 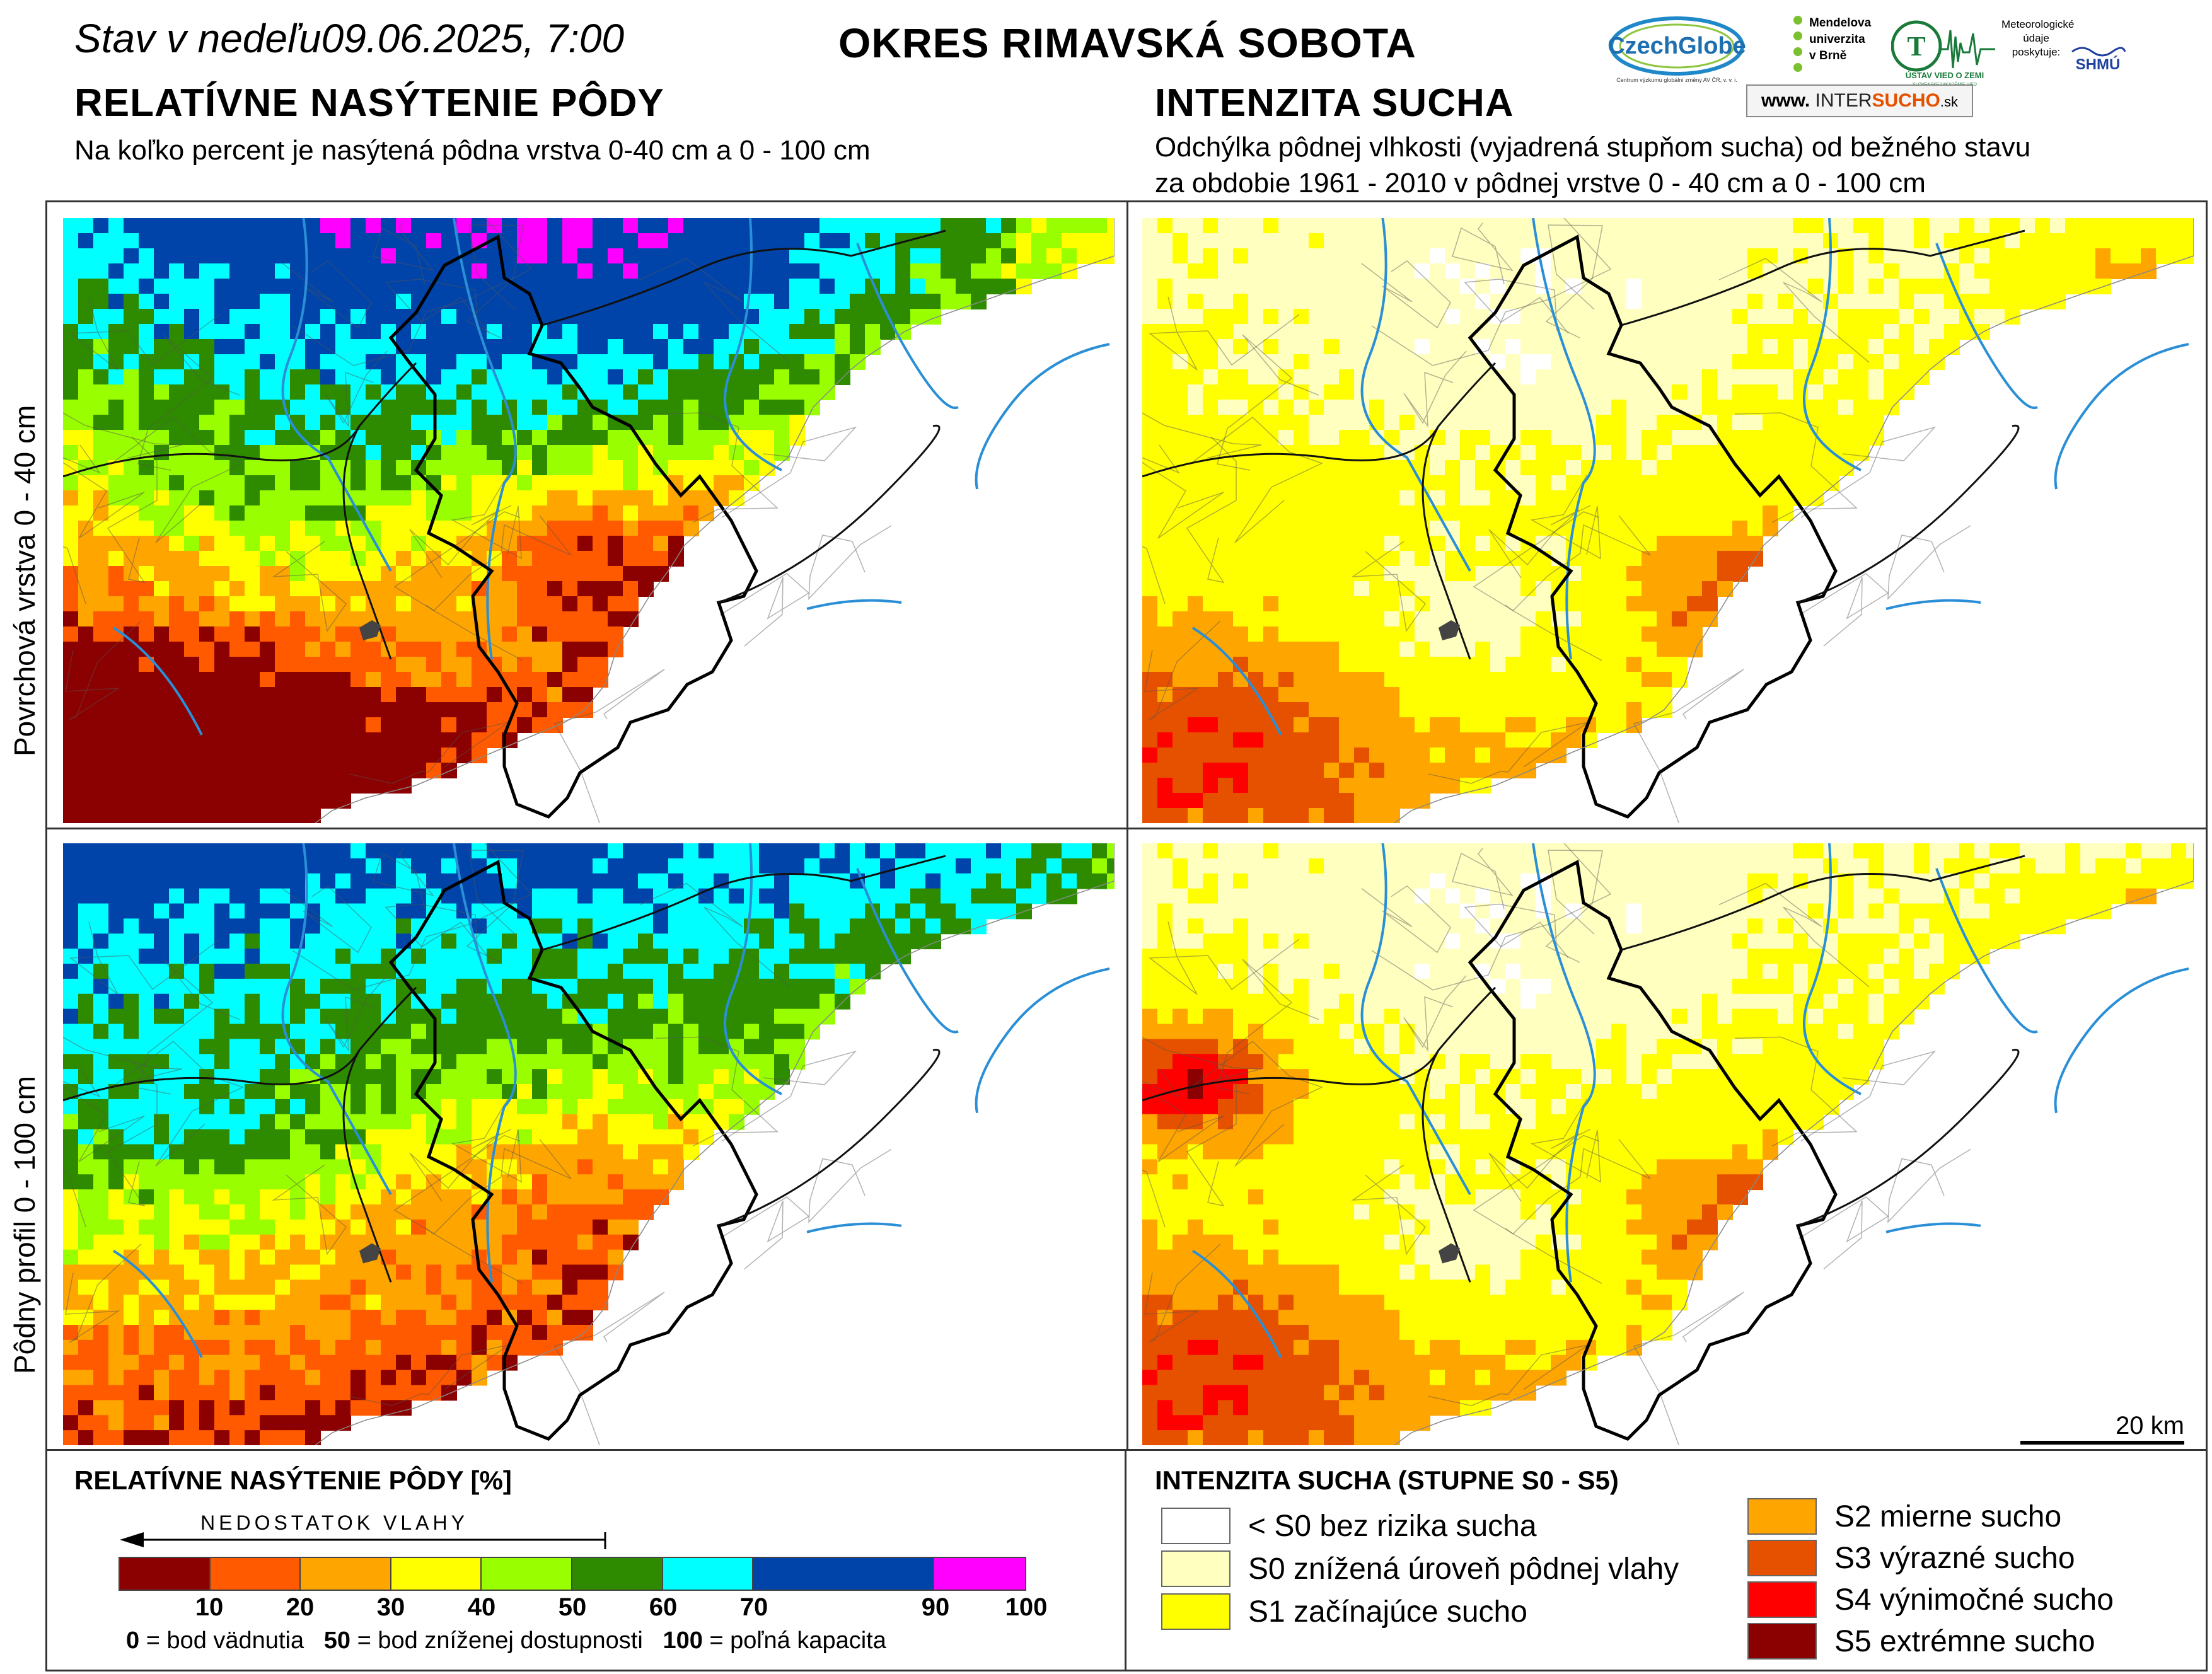 What do you see at coordinates (221, 1640) in the screenshot?
I see `note-wilting-text: = bod vädnutia` at bounding box center [221, 1640].